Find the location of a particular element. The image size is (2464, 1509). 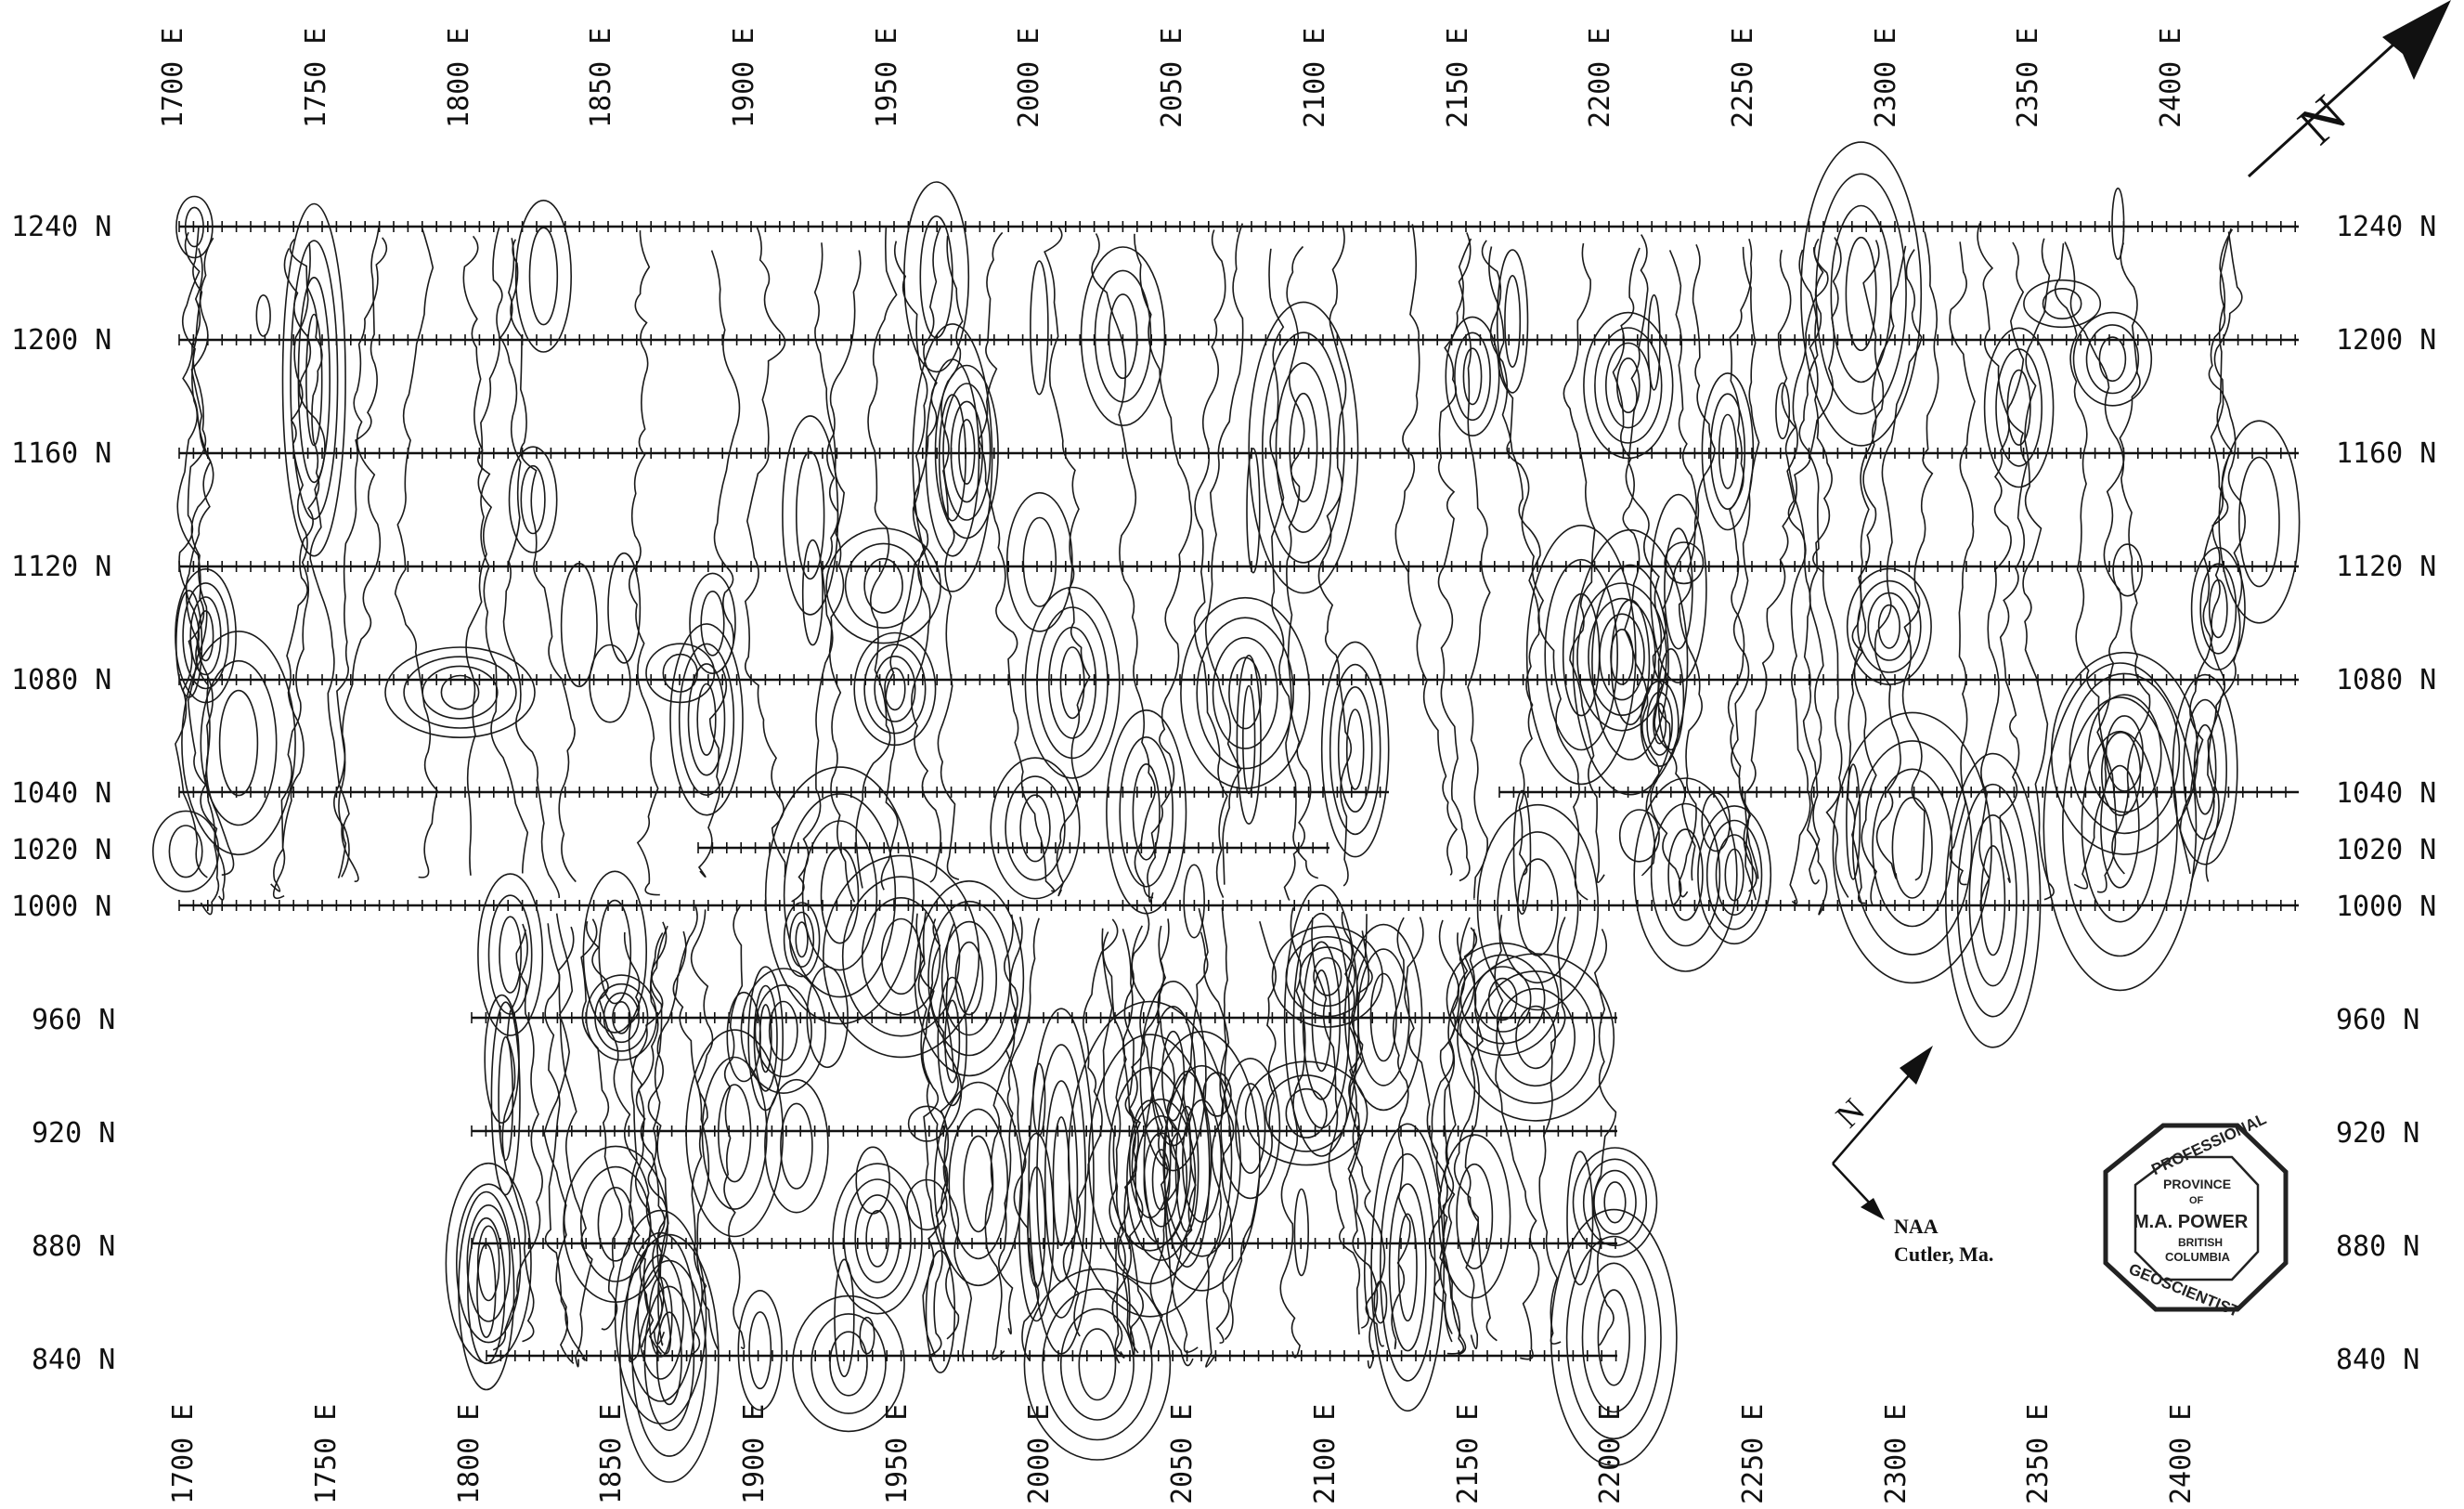

east-label: 2050 E is located at coordinates (1172, 78).